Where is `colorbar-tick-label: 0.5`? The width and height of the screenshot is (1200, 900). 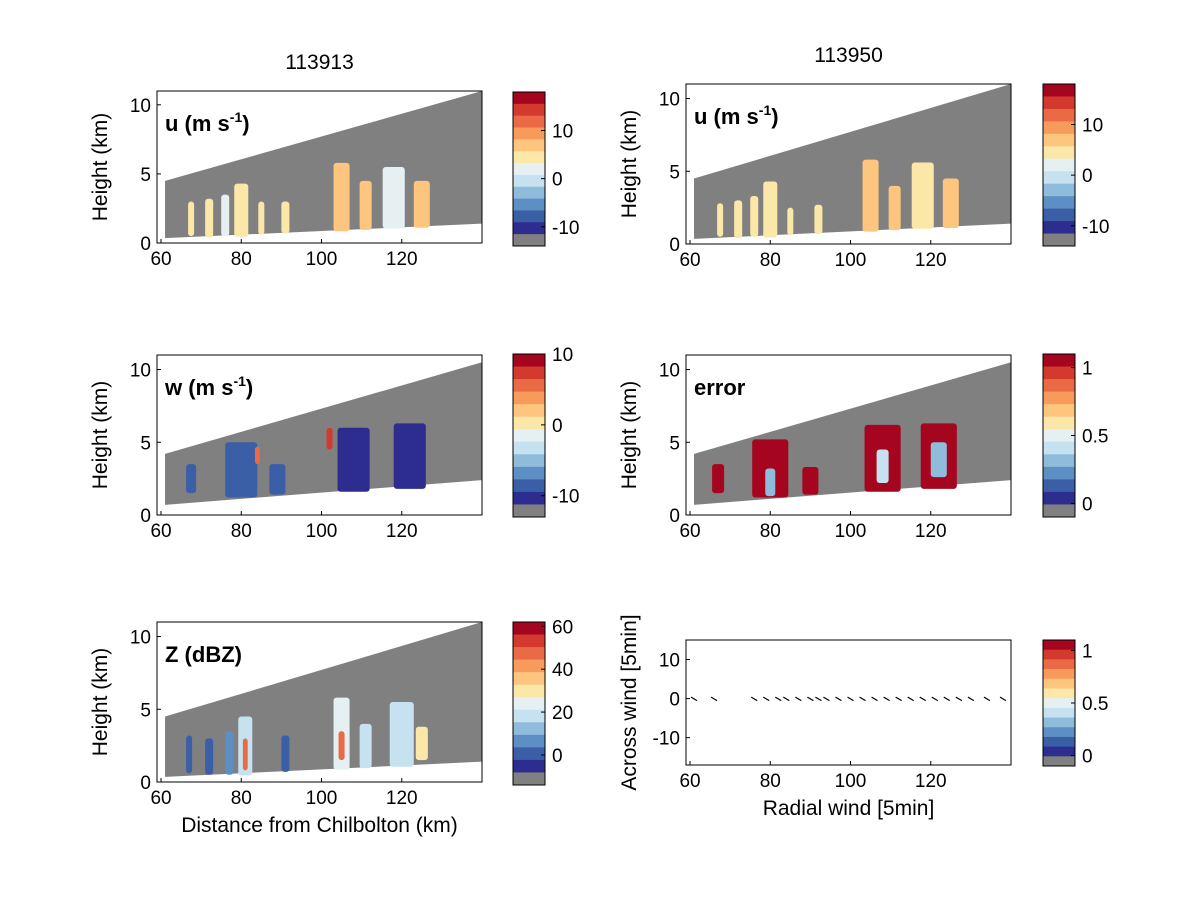 colorbar-tick-label: 0.5 is located at coordinates (1095, 437).